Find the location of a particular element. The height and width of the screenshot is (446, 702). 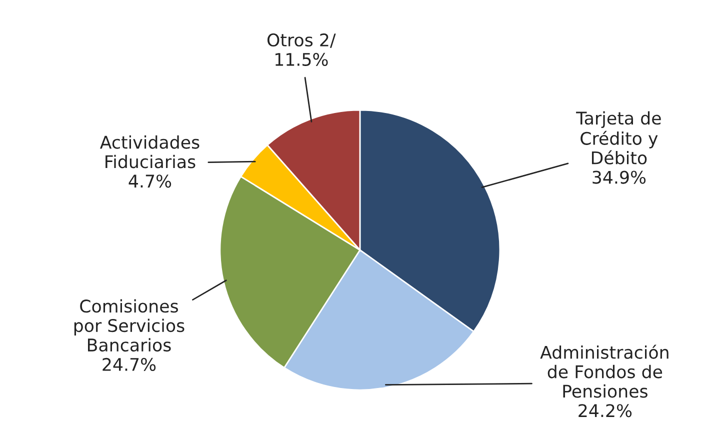

slice-label: Actividades Fiduciarias is located at coordinates (150, 151).